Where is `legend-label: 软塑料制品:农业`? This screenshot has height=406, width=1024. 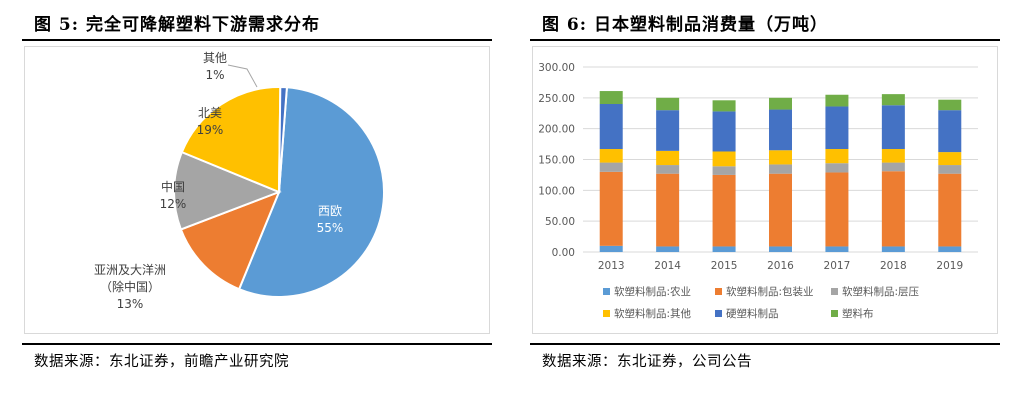 legend-label: 软塑料制品:农业 is located at coordinates (652, 291).